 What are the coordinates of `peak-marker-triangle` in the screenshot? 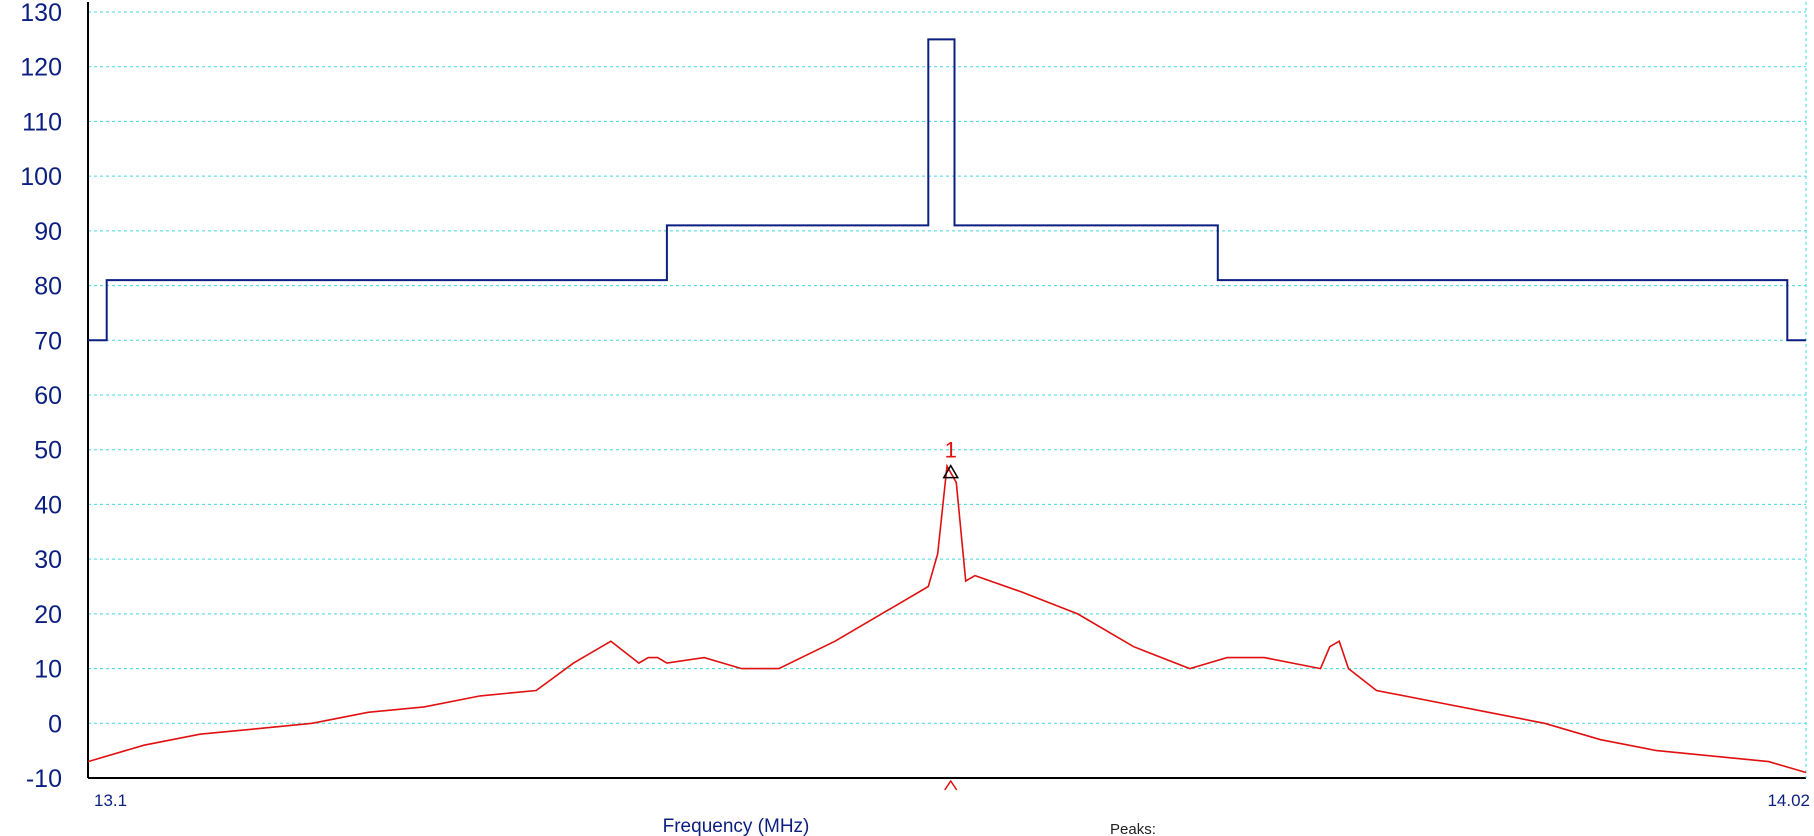 It's located at (951, 471).